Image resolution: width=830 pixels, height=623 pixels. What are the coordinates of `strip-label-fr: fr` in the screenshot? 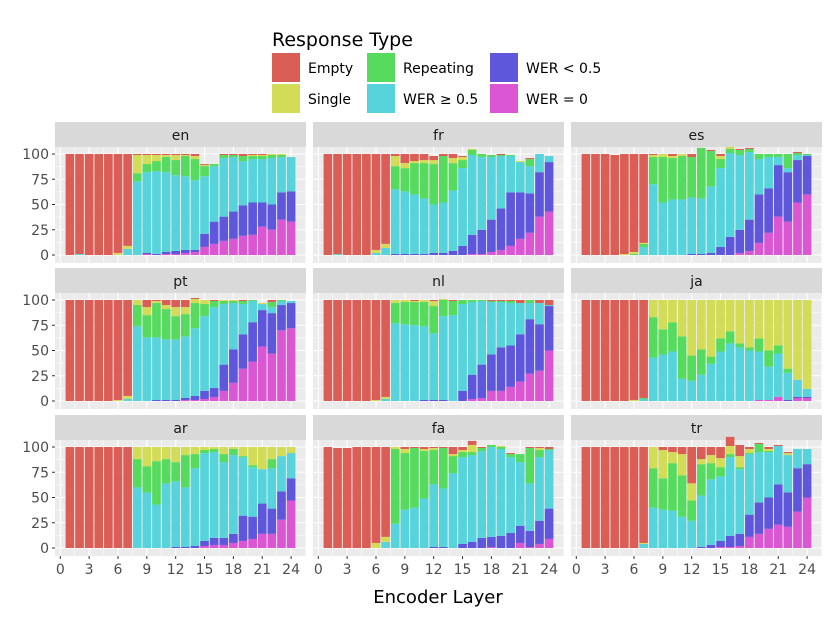 It's located at (438, 136).